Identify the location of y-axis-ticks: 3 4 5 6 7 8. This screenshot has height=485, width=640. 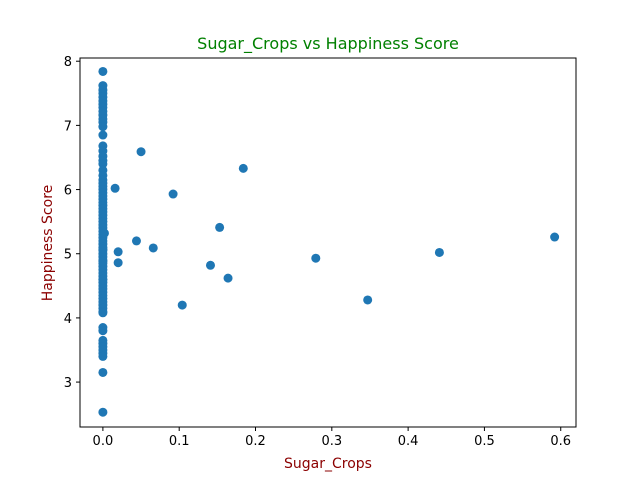
(72, 223).